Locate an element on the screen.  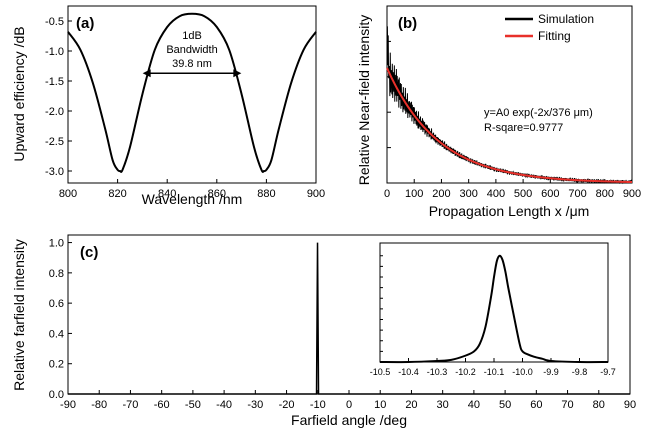
panel-b-xtick-label: 600 is located at coordinates (550, 194).